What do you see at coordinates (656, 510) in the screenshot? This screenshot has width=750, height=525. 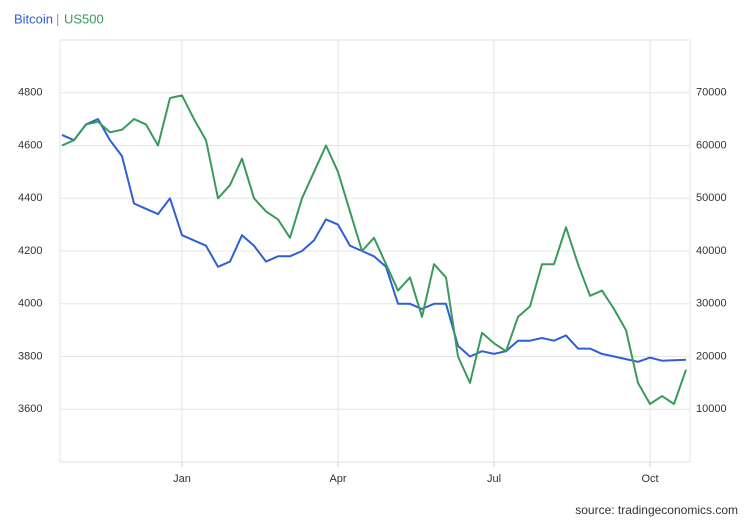 I see `source: source: tradingeconomics.com` at bounding box center [656, 510].